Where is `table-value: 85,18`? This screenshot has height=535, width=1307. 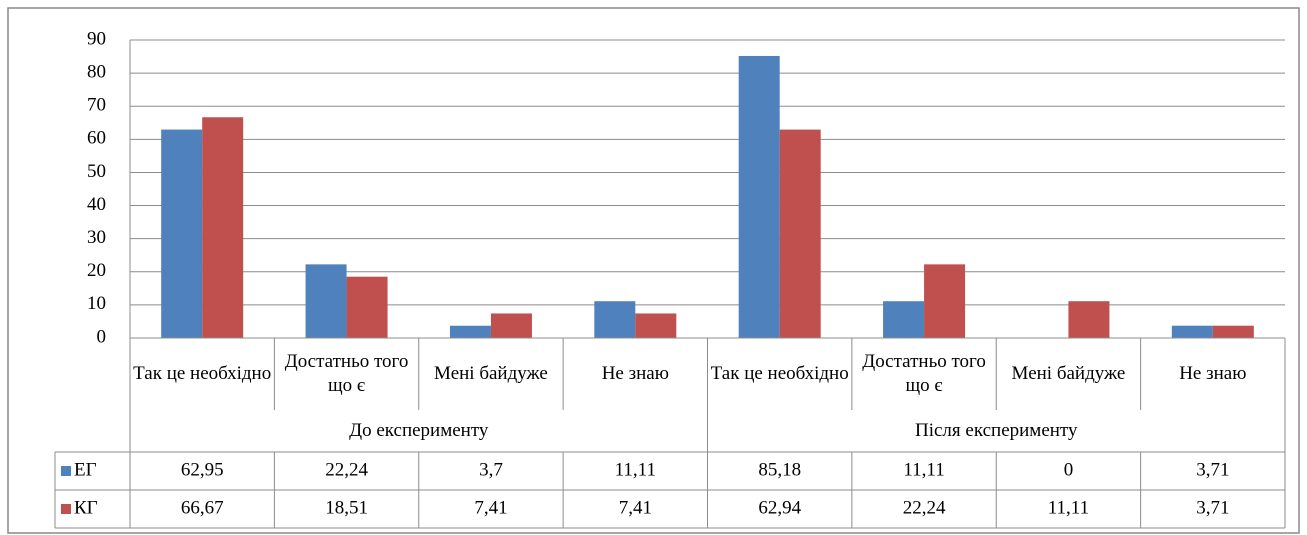 table-value: 85,18 is located at coordinates (779, 469).